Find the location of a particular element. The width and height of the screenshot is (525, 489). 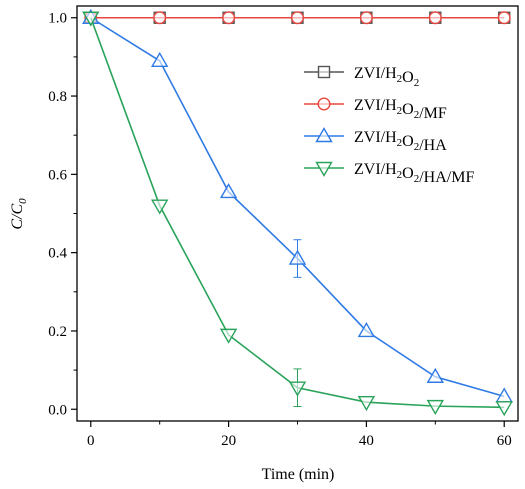

legend-entry: ZVI/H2O2/HA/MF is located at coordinates (389, 173).